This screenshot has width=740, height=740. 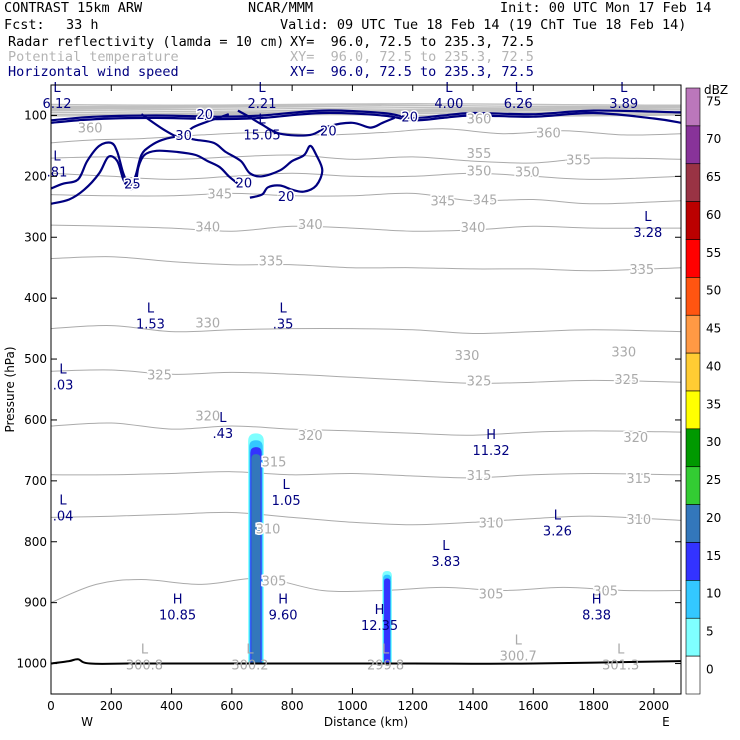 I want to click on colorbar-tick-label: 55, so click(x=713, y=253).